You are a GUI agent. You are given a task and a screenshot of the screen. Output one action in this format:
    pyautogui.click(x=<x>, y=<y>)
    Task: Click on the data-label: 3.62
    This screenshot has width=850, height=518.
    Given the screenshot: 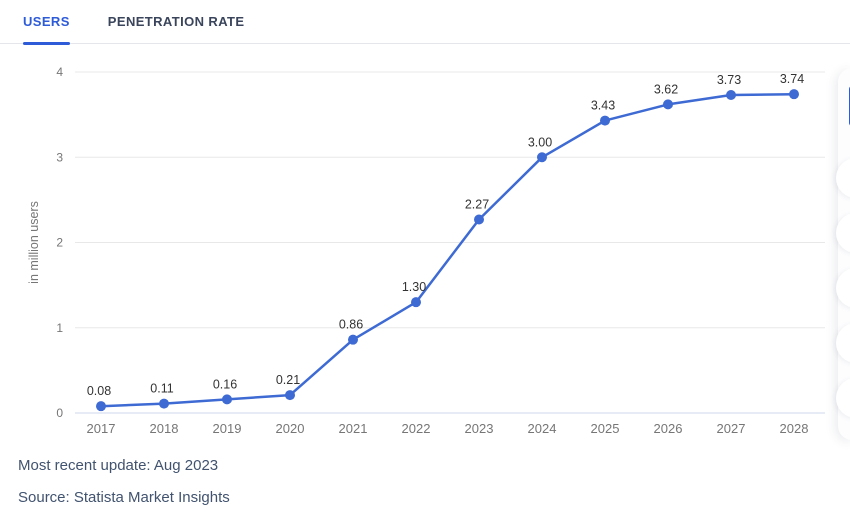 What is the action you would take?
    pyautogui.click(x=666, y=89)
    